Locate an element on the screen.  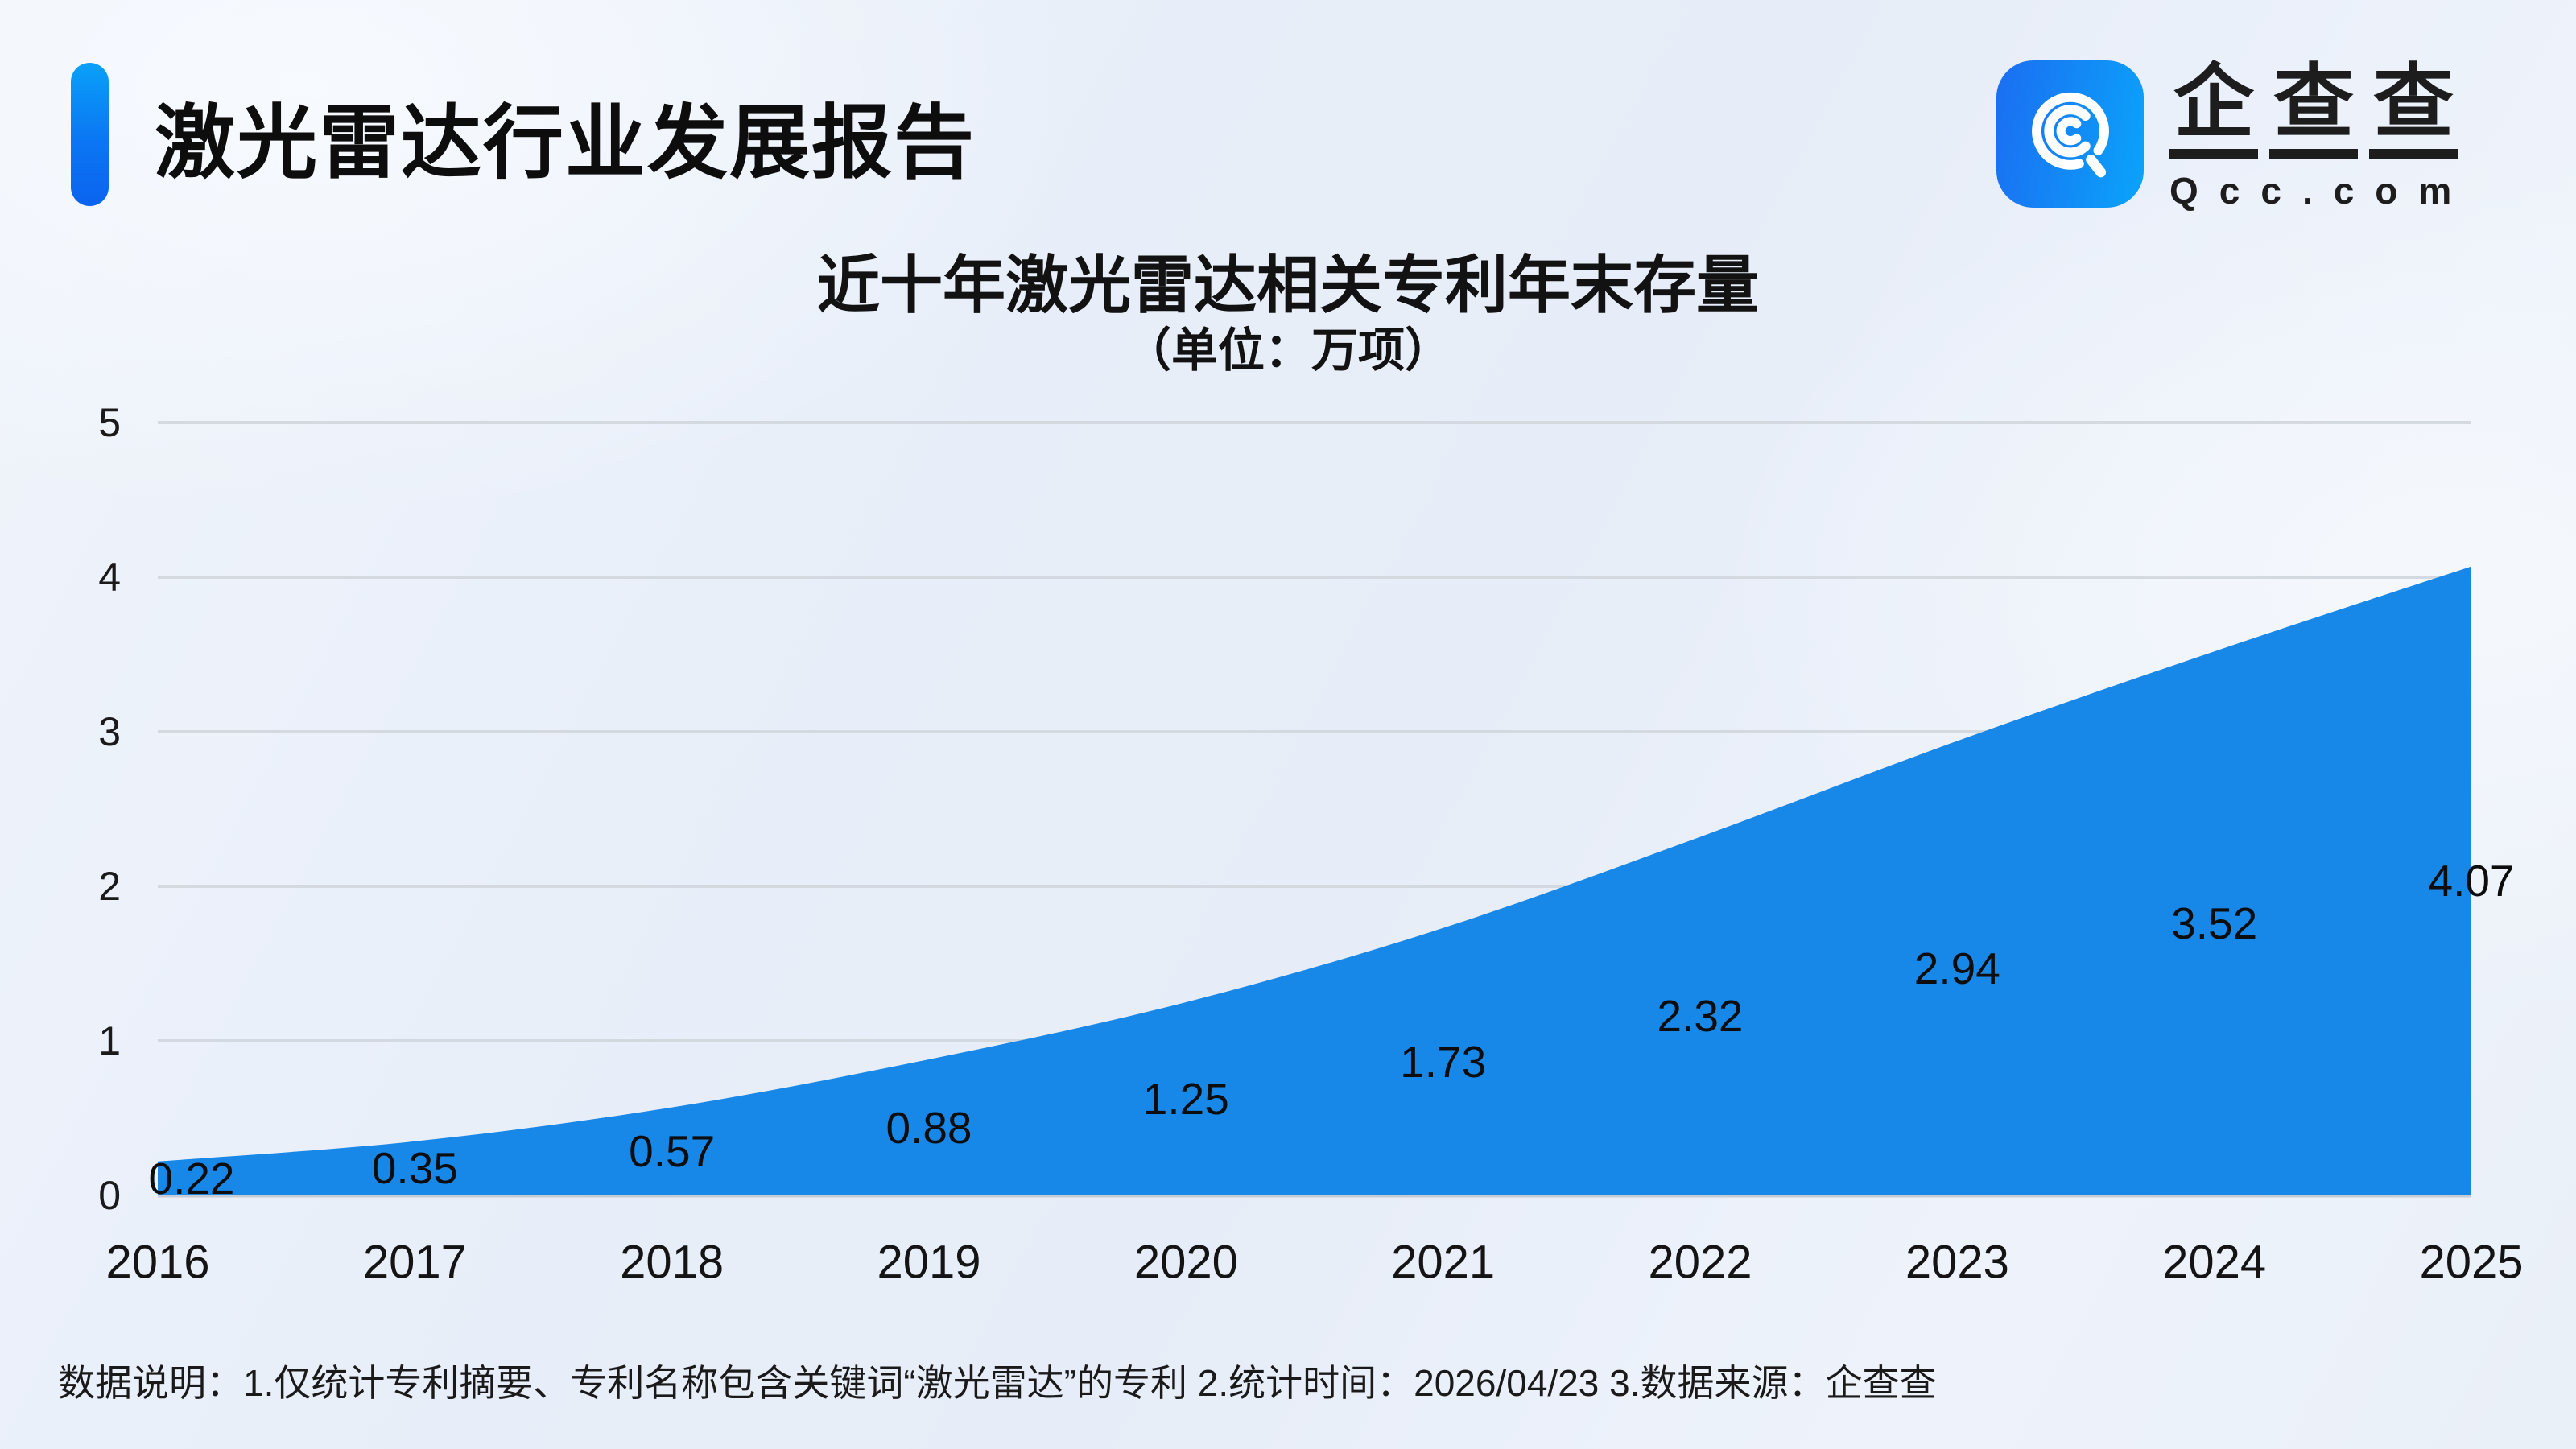
qcc-logo: 企 查 查 Qcc.com is located at coordinates (2234, 136).